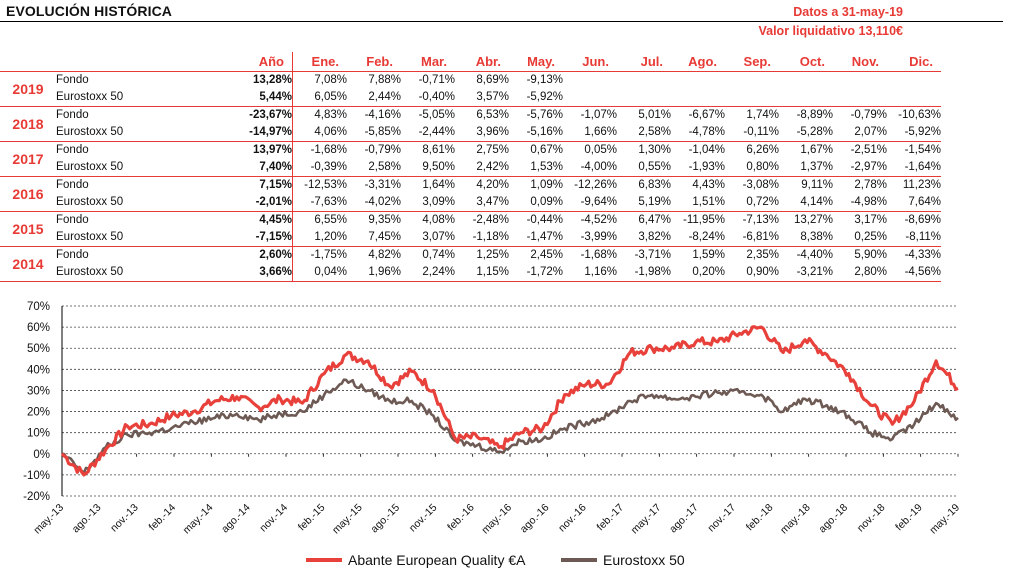 The image size is (1024, 585). Describe the element at coordinates (868, 150) in the screenshot. I see `monthly-return-cell: -2,51%` at that location.